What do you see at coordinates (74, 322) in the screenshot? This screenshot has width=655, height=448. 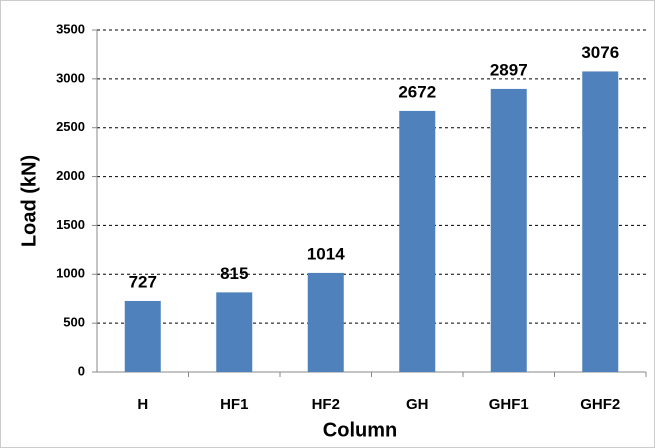 I see `y-tick-label: 500` at bounding box center [74, 322].